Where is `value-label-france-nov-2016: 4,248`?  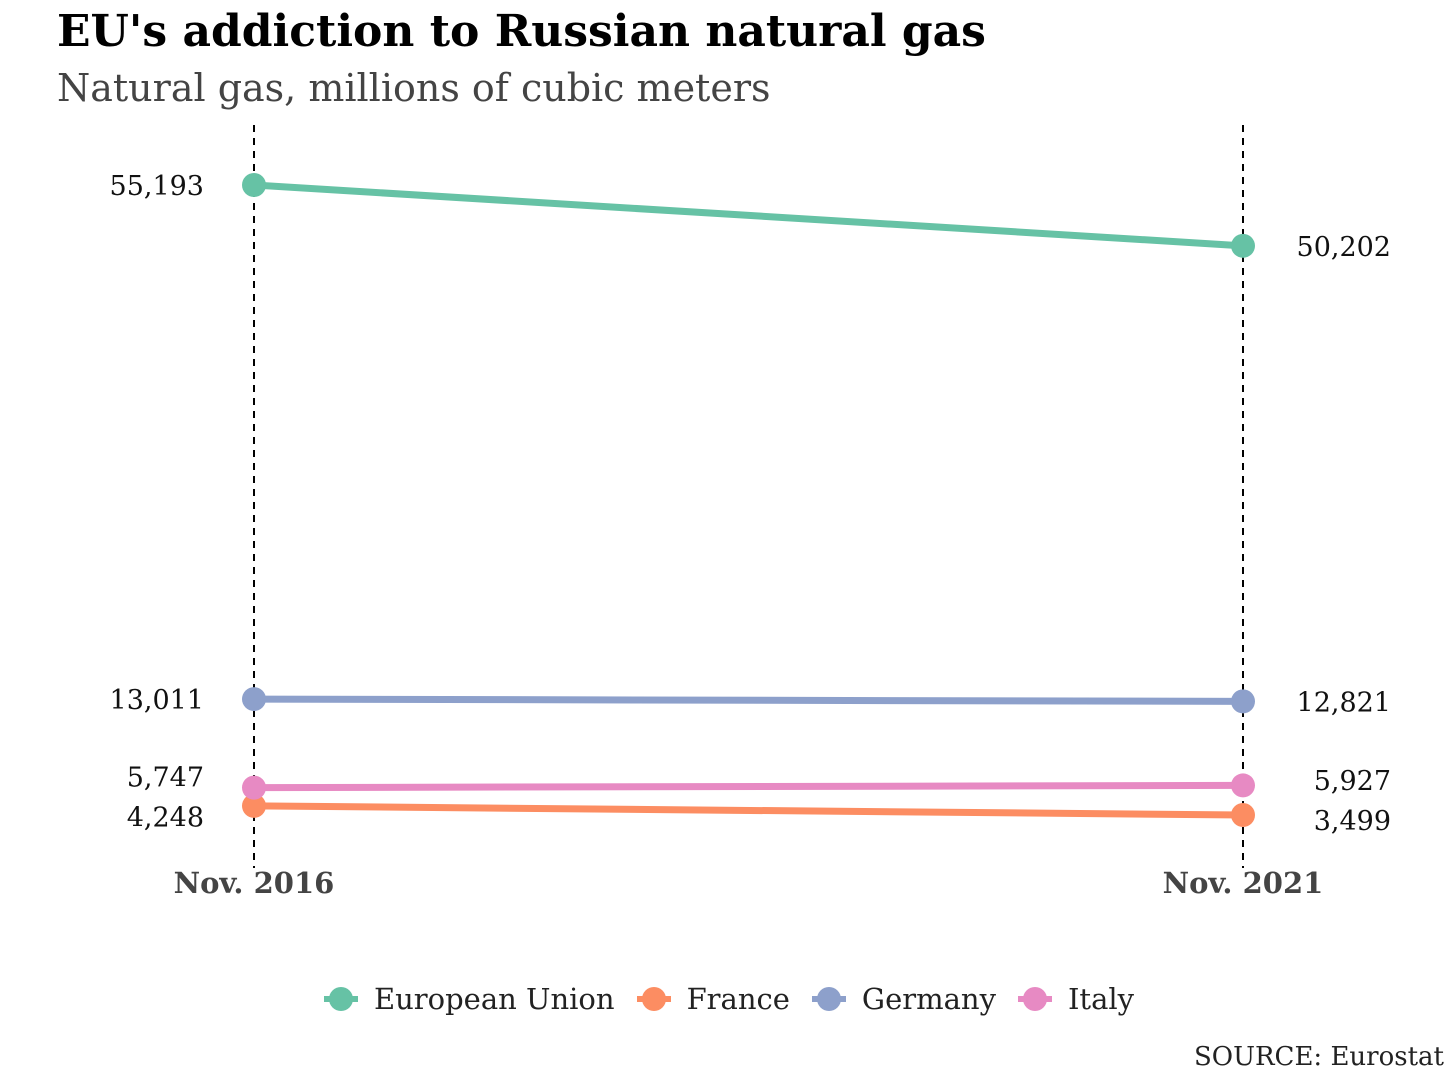 value-label-france-nov-2016: 4,248 is located at coordinates (165, 818).